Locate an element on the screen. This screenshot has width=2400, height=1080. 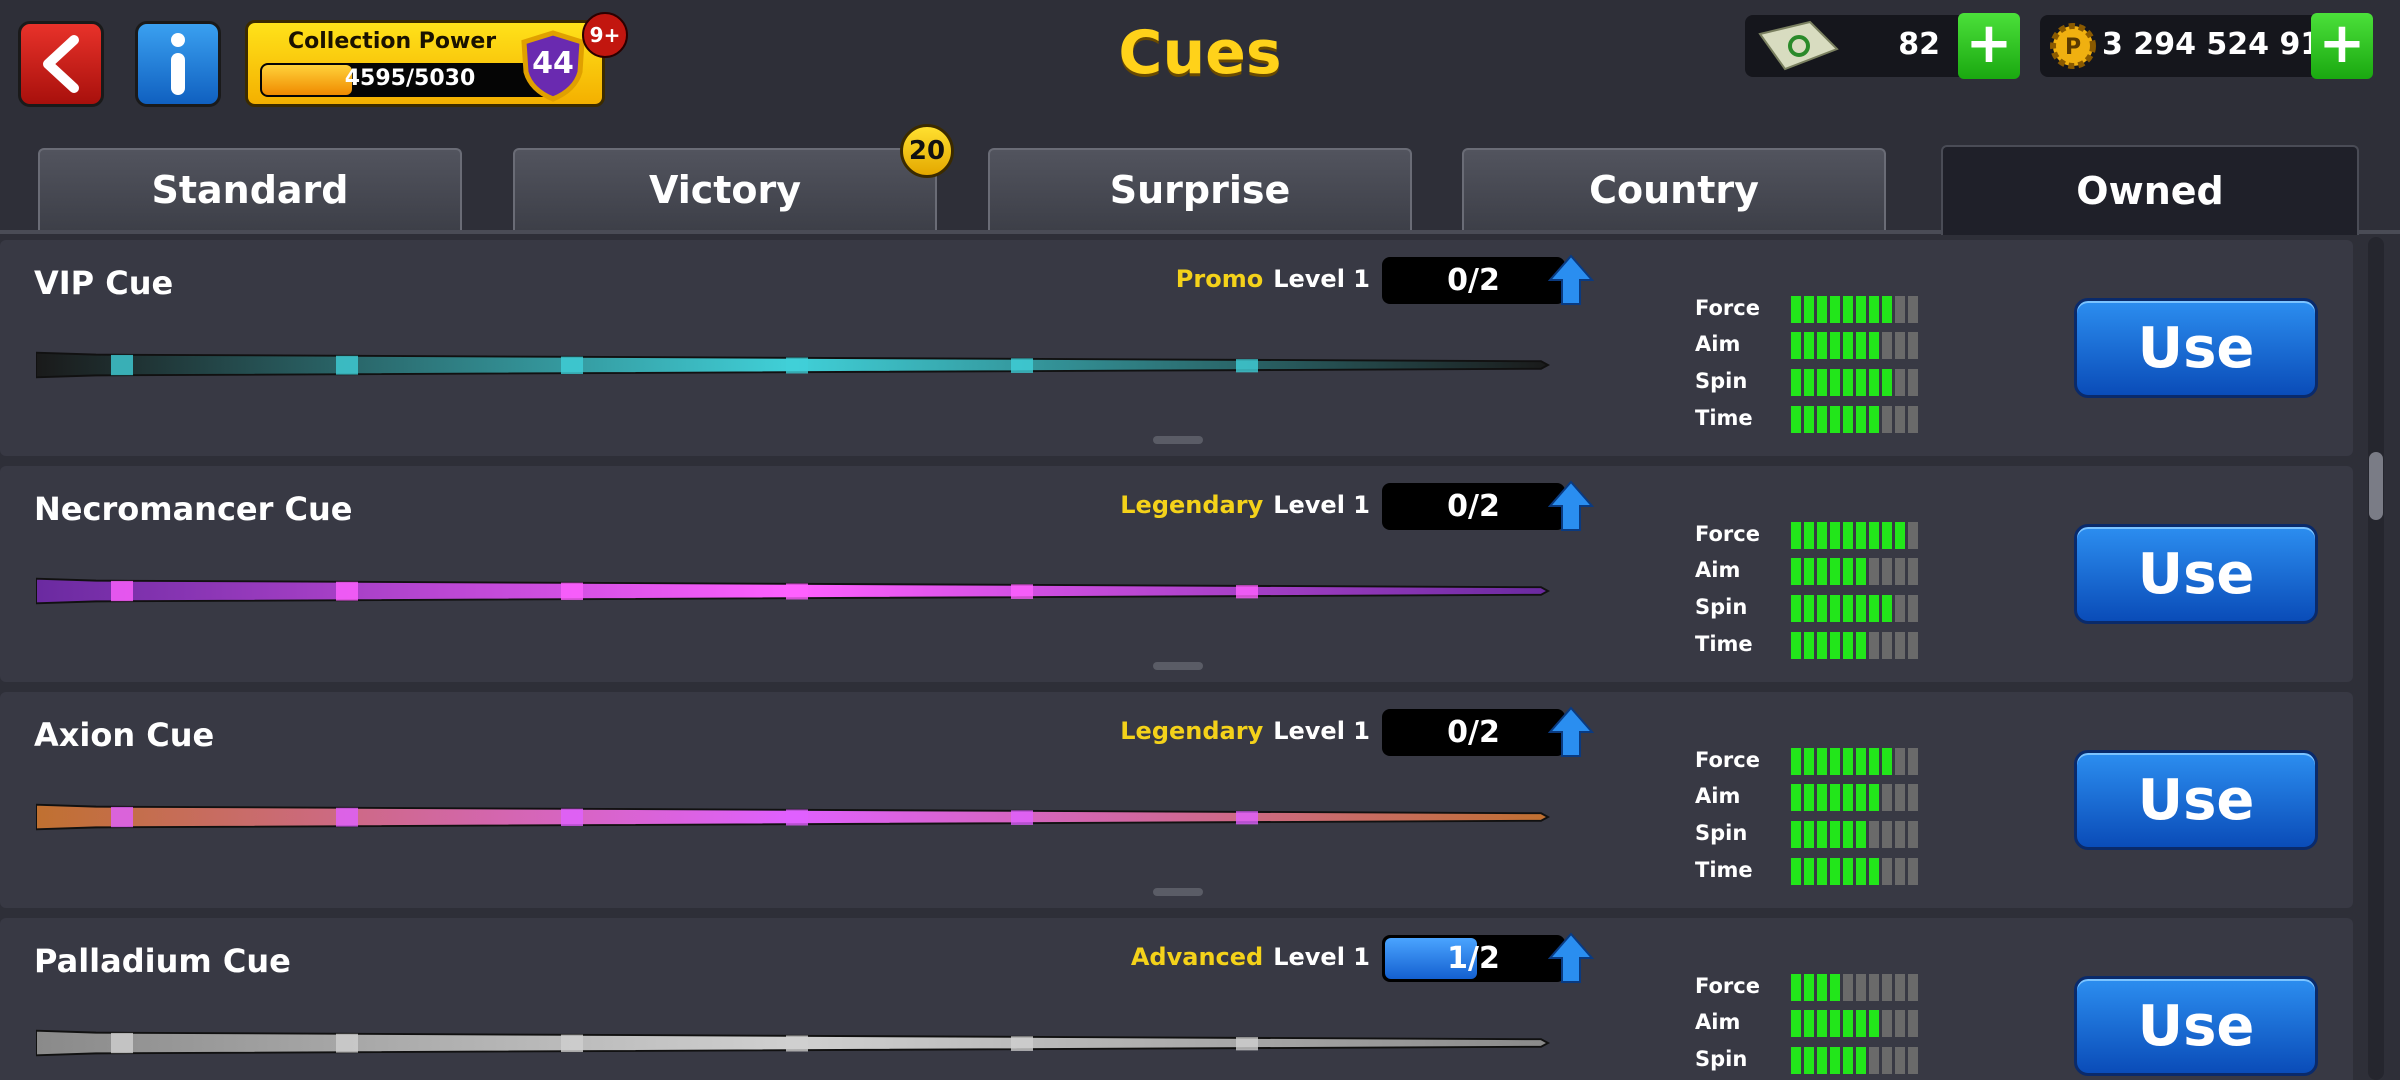
back-button is located at coordinates (61, 64).